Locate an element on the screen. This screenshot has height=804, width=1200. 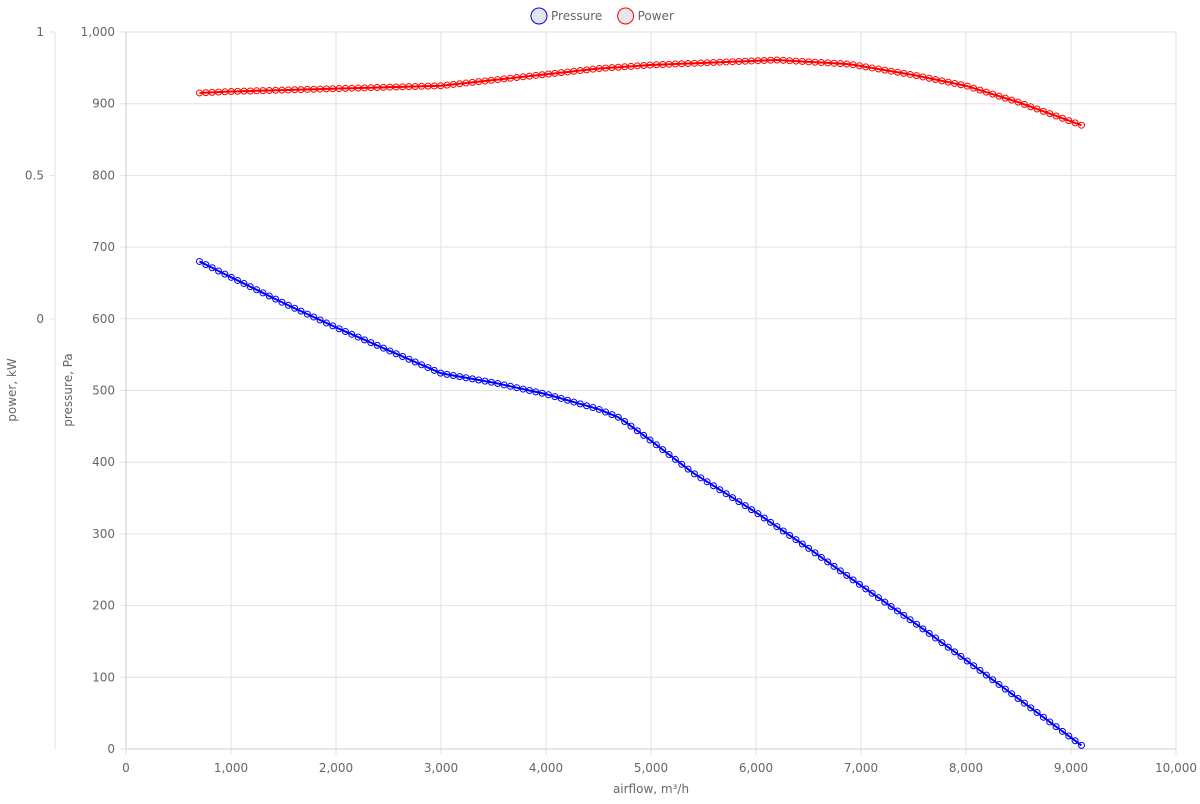
legend-label-power: Power is located at coordinates (656, 16).